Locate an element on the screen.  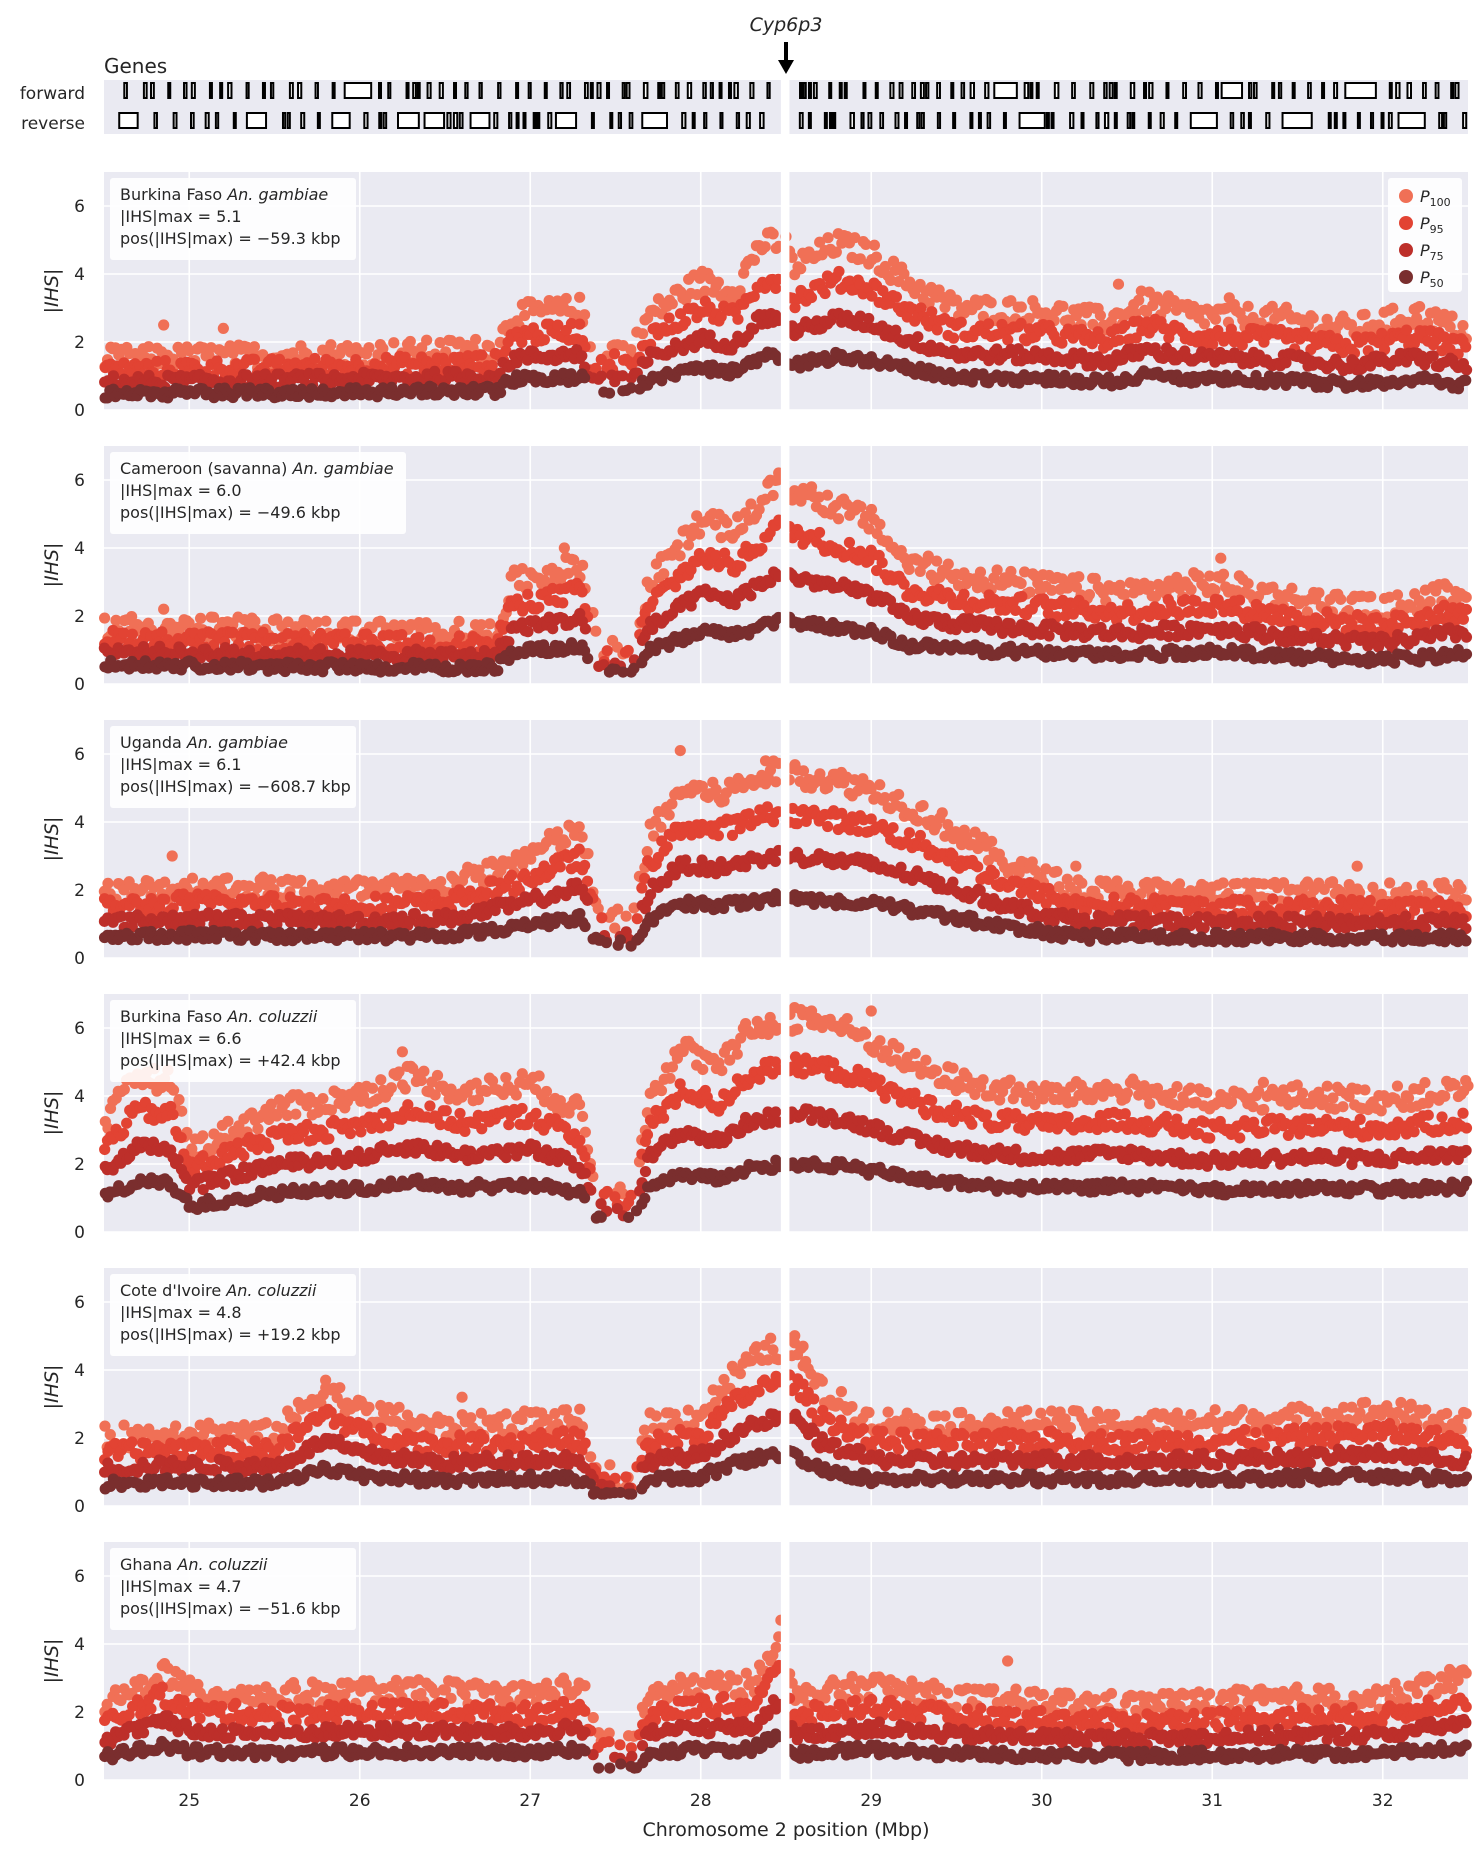
reverse-strand-label: reverse is located at coordinates (53, 124).